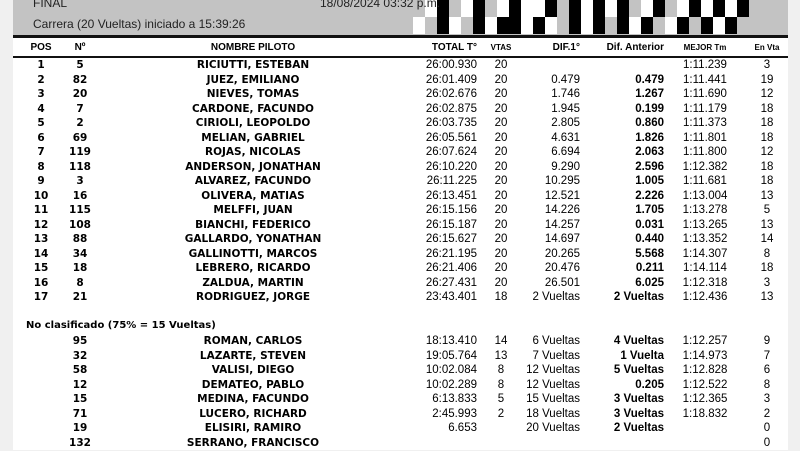 The image size is (800, 451). What do you see at coordinates (649, 166) in the screenshot?
I see `cell-gap-prev: 2.596` at bounding box center [649, 166].